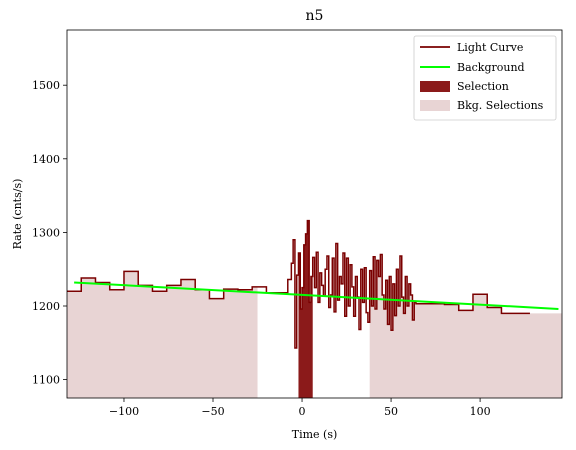 Image resolution: width=576 pixels, height=450 pixels. What do you see at coordinates (46, 159) in the screenshot?
I see `y-tick-label: 1400` at bounding box center [46, 159].